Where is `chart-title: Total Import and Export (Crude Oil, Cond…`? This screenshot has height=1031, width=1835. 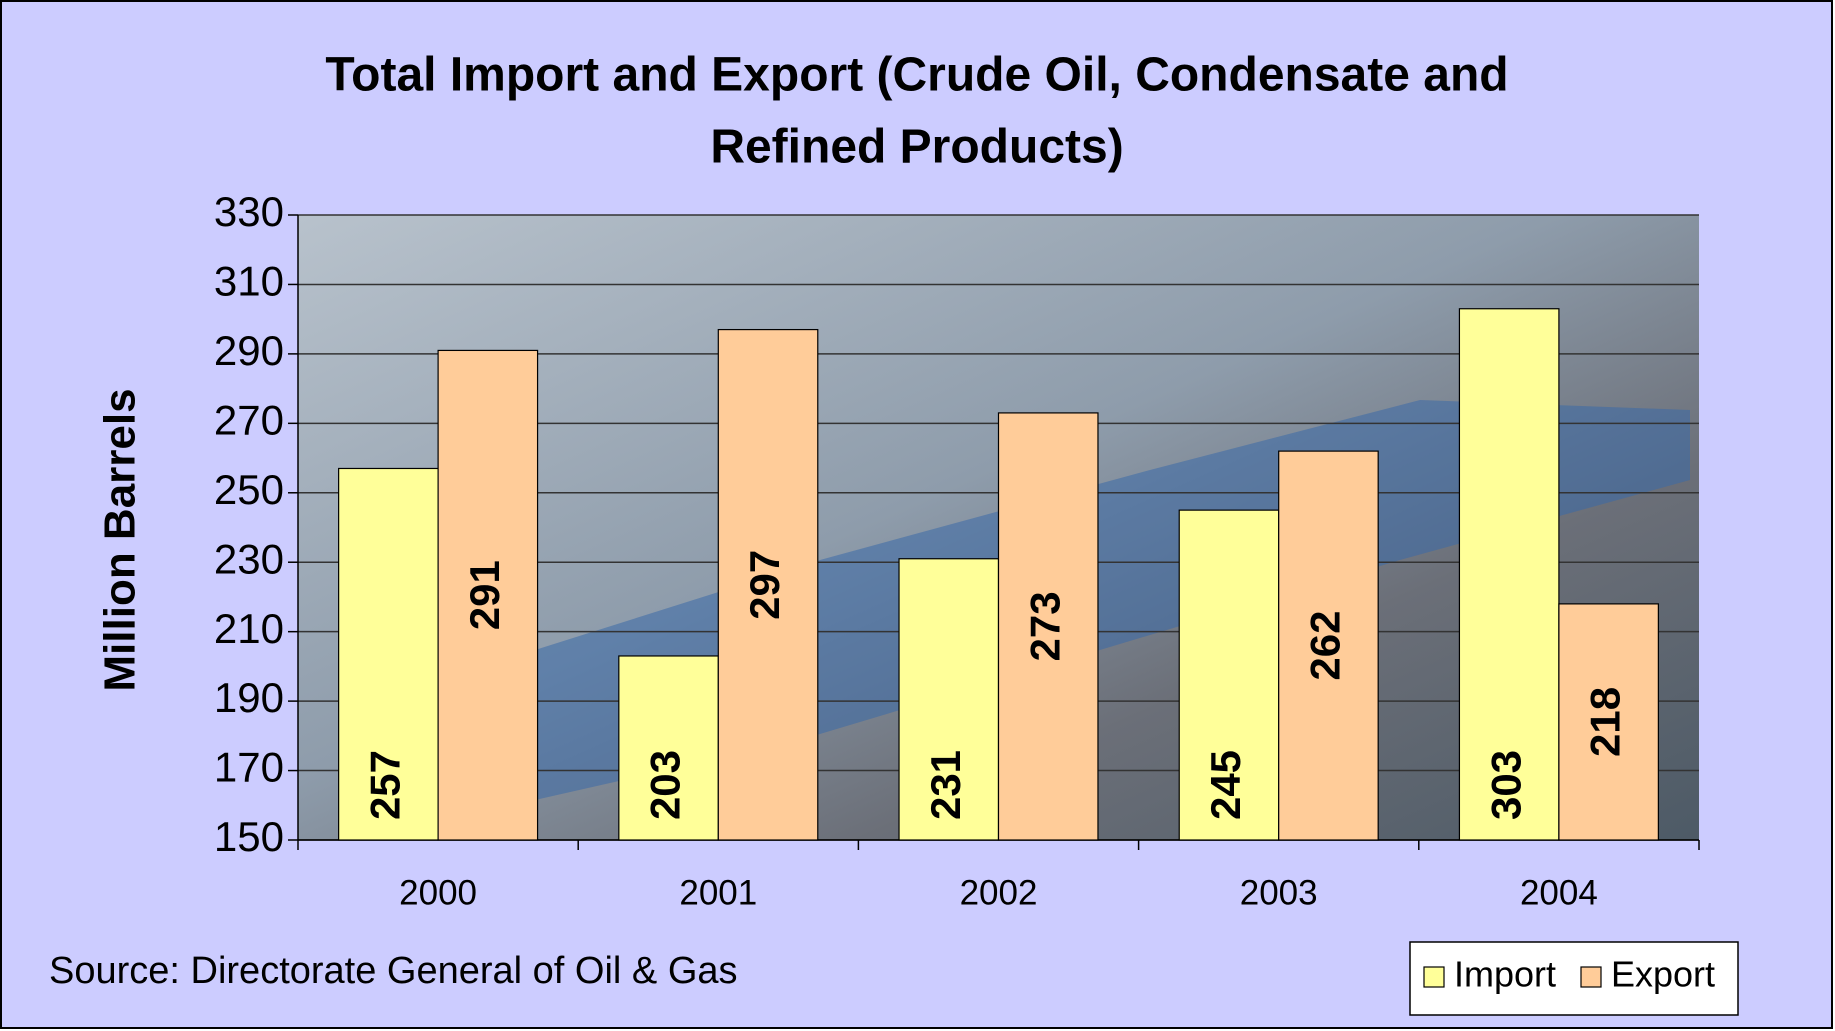 chart-title: Total Import and Export (Crude Oil, Cond… is located at coordinates (916, 75).